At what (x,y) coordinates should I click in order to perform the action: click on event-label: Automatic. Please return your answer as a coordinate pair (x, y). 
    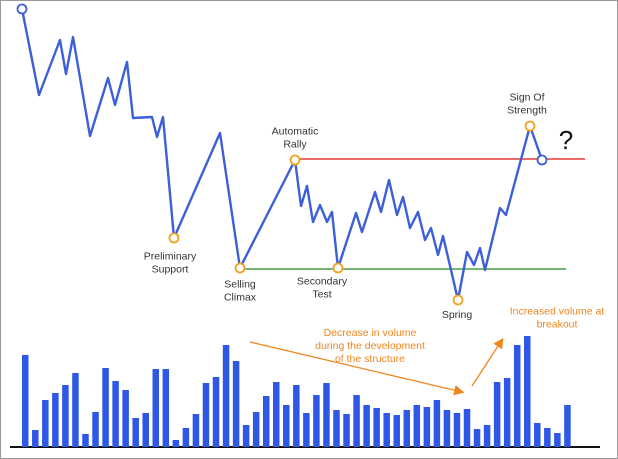
    Looking at the image, I should click on (295, 131).